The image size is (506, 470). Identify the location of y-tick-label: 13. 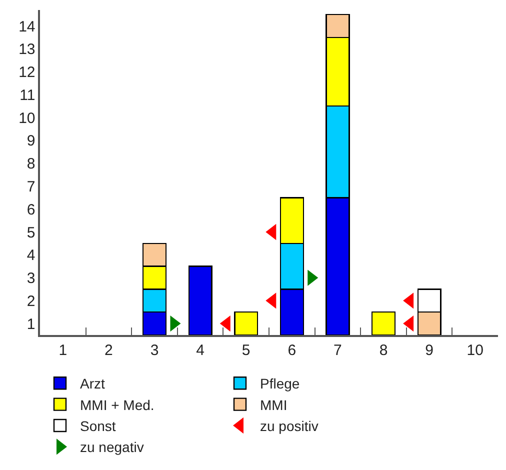
(27, 49).